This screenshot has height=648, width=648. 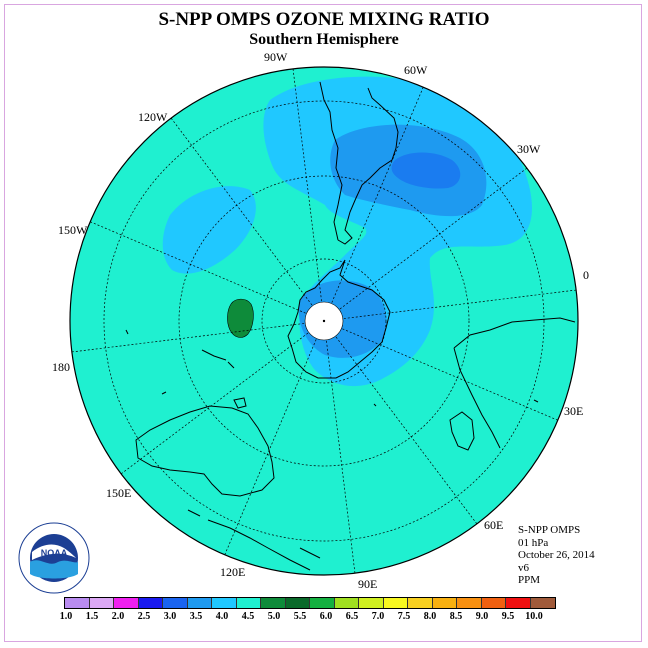 What do you see at coordinates (326, 616) in the screenshot?
I see `colorbar-tick-label: 6.0` at bounding box center [326, 616].